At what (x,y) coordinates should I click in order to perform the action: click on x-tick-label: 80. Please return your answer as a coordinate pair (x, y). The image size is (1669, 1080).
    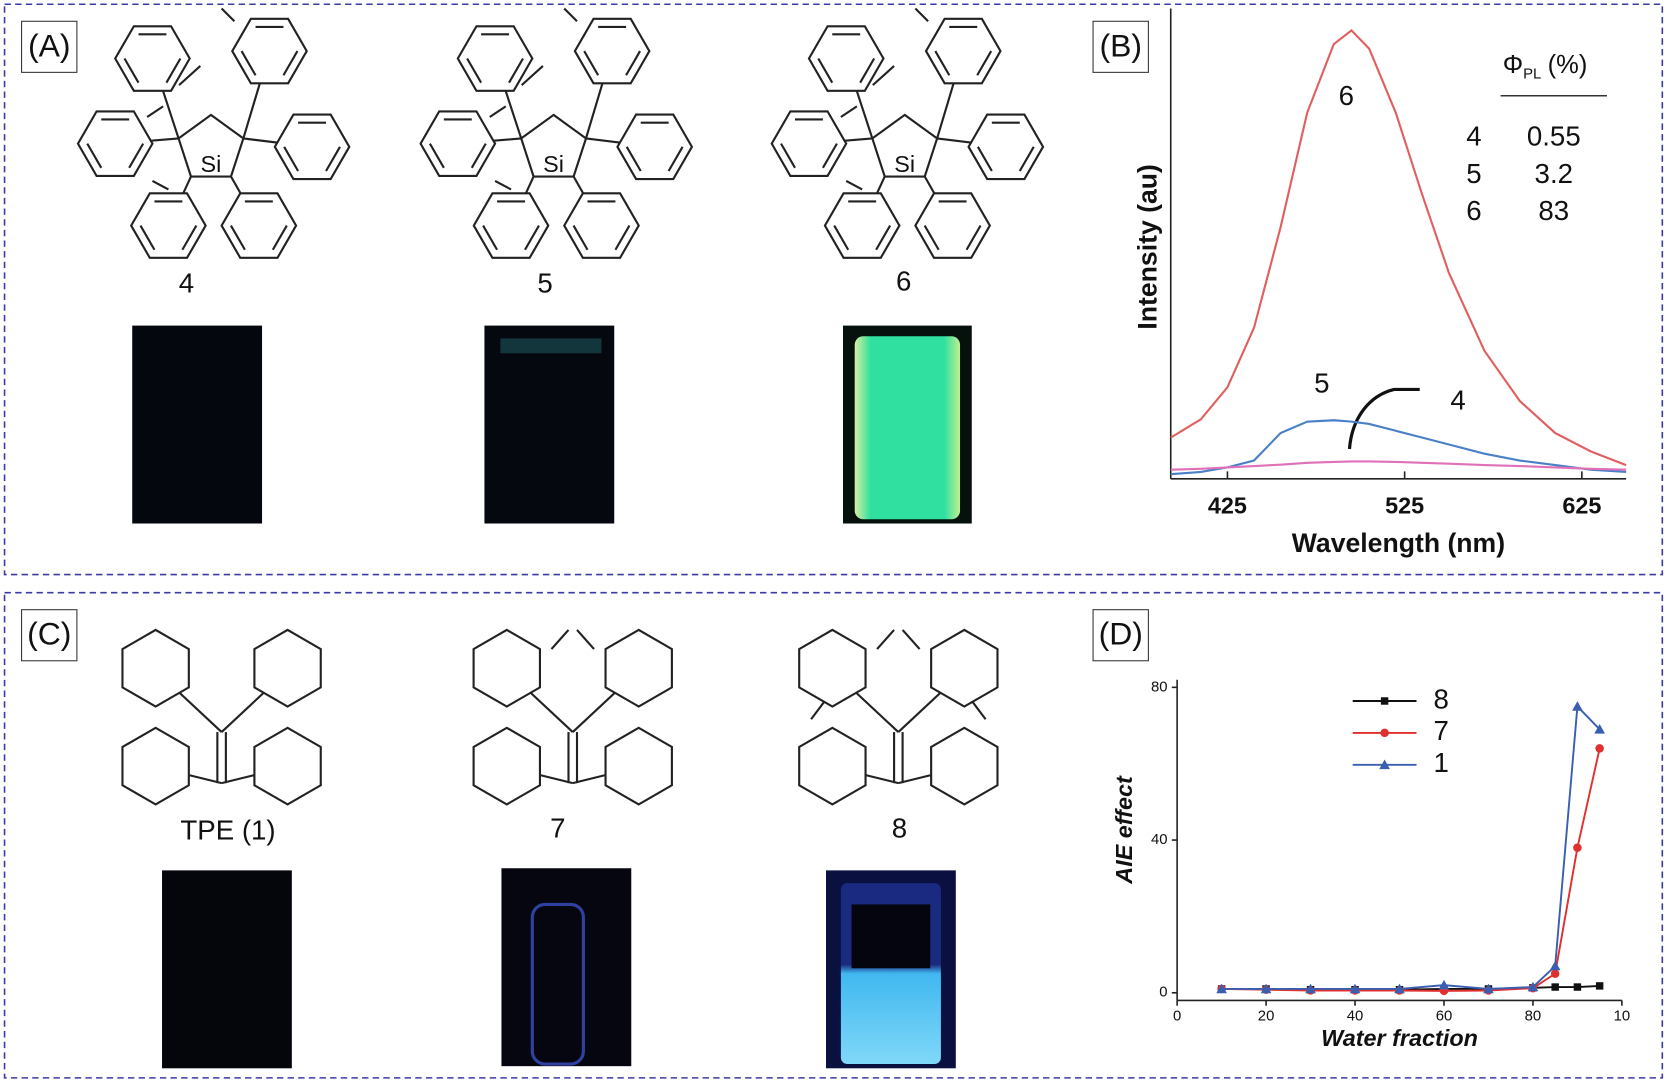
    Looking at the image, I should click on (1533, 1016).